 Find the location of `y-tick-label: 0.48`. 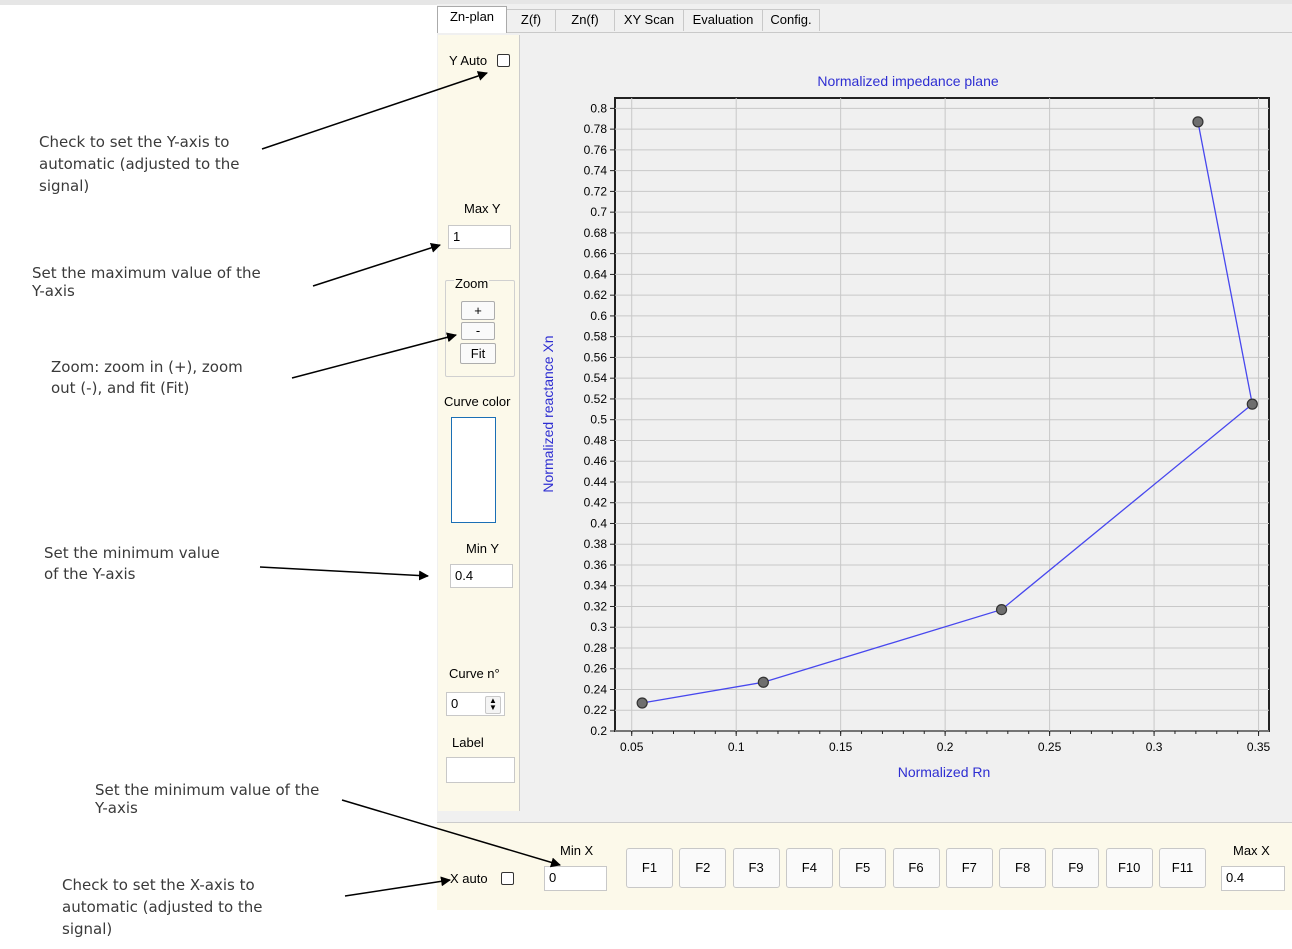

y-tick-label: 0.48 is located at coordinates (596, 440).